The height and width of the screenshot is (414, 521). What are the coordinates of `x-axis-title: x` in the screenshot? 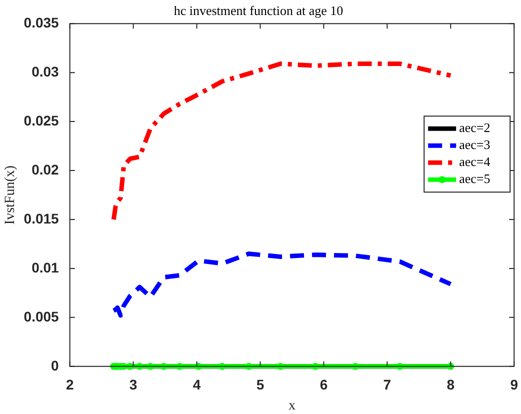 It's located at (292, 406).